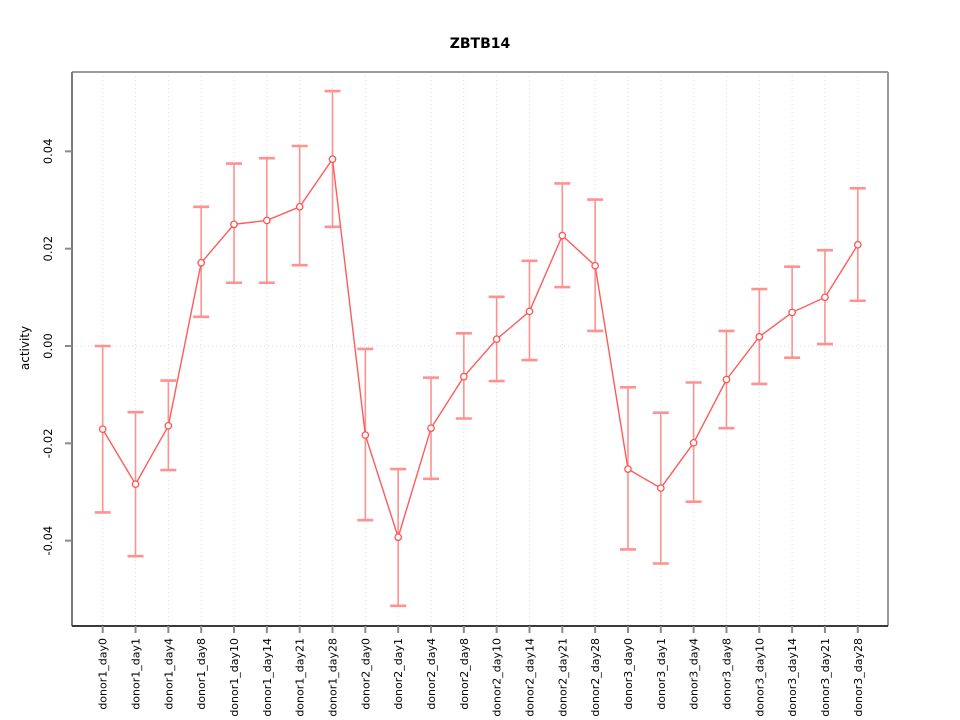 The image size is (960, 720). I want to click on data-point-donor1_day4, so click(168, 425).